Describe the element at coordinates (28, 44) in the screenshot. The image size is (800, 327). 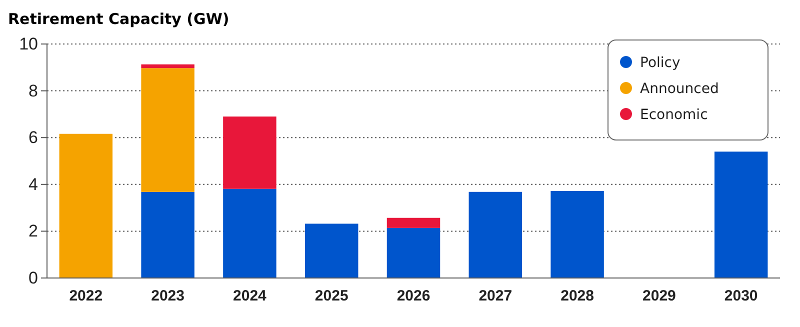
I see `y-tick-label: 10` at that location.